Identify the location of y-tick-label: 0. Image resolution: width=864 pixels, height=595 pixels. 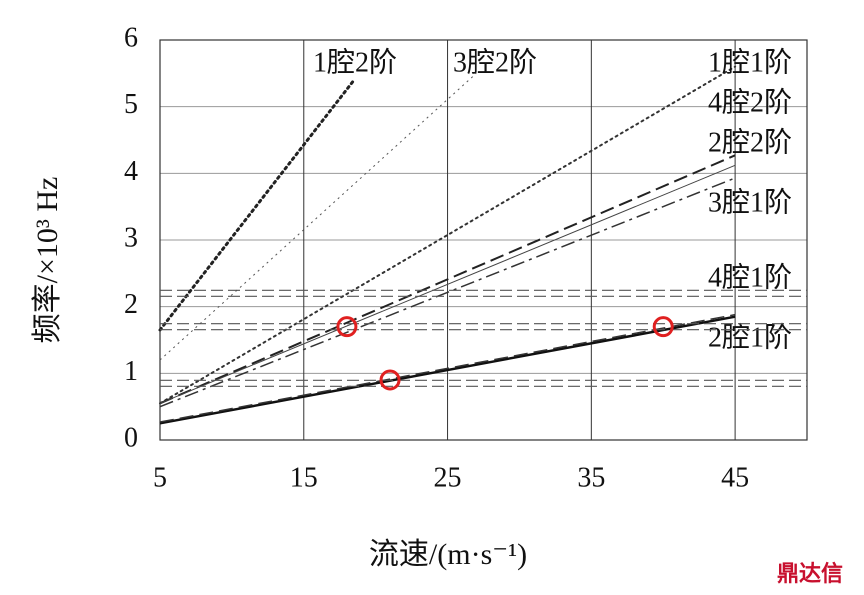
(131, 437).